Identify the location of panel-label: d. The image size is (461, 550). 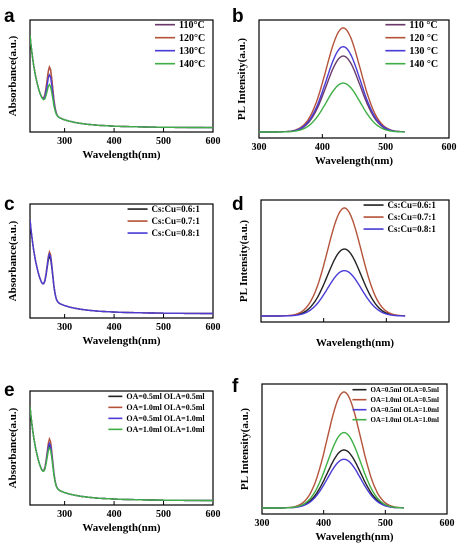
(238, 204).